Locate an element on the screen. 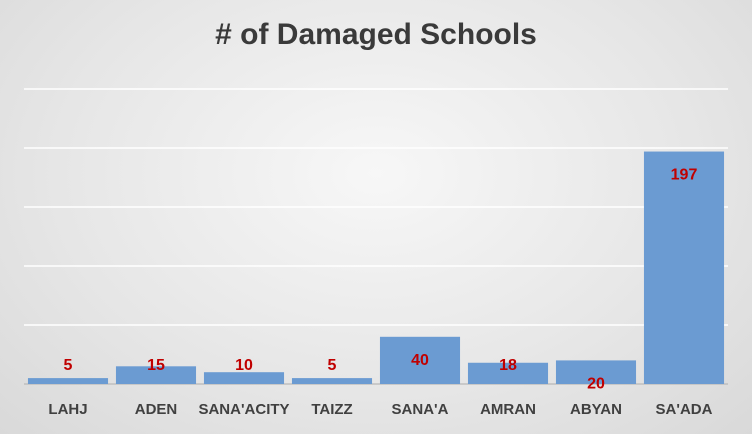 The width and height of the screenshot is (752, 434). bar-amran is located at coordinates (508, 373).